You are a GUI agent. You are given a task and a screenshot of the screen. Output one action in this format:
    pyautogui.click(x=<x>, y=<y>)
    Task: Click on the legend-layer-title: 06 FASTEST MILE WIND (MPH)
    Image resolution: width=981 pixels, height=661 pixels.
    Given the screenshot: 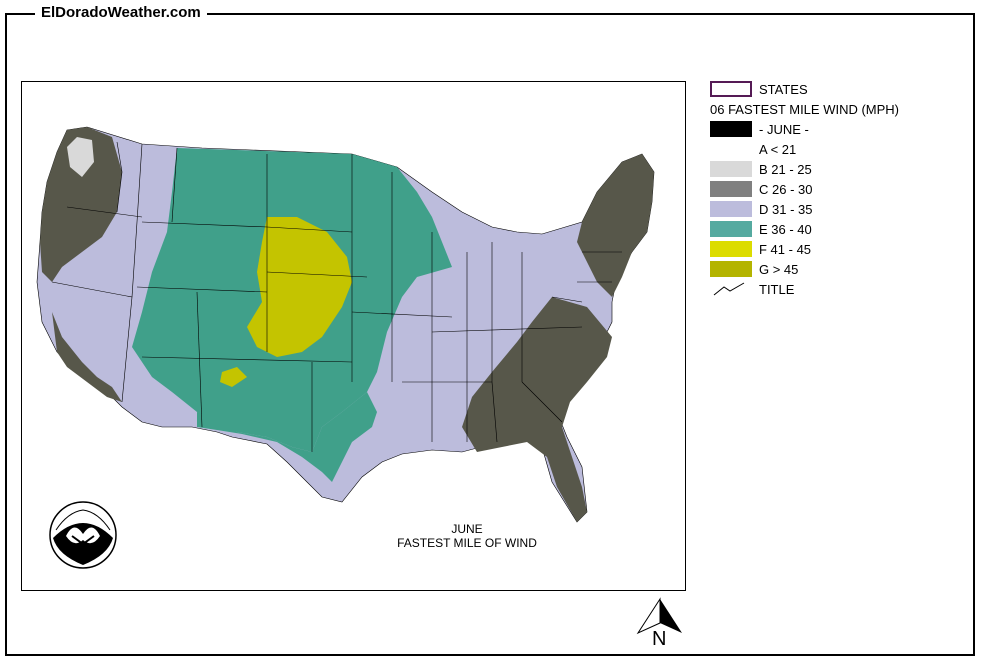 What is the action you would take?
    pyautogui.click(x=805, y=109)
    